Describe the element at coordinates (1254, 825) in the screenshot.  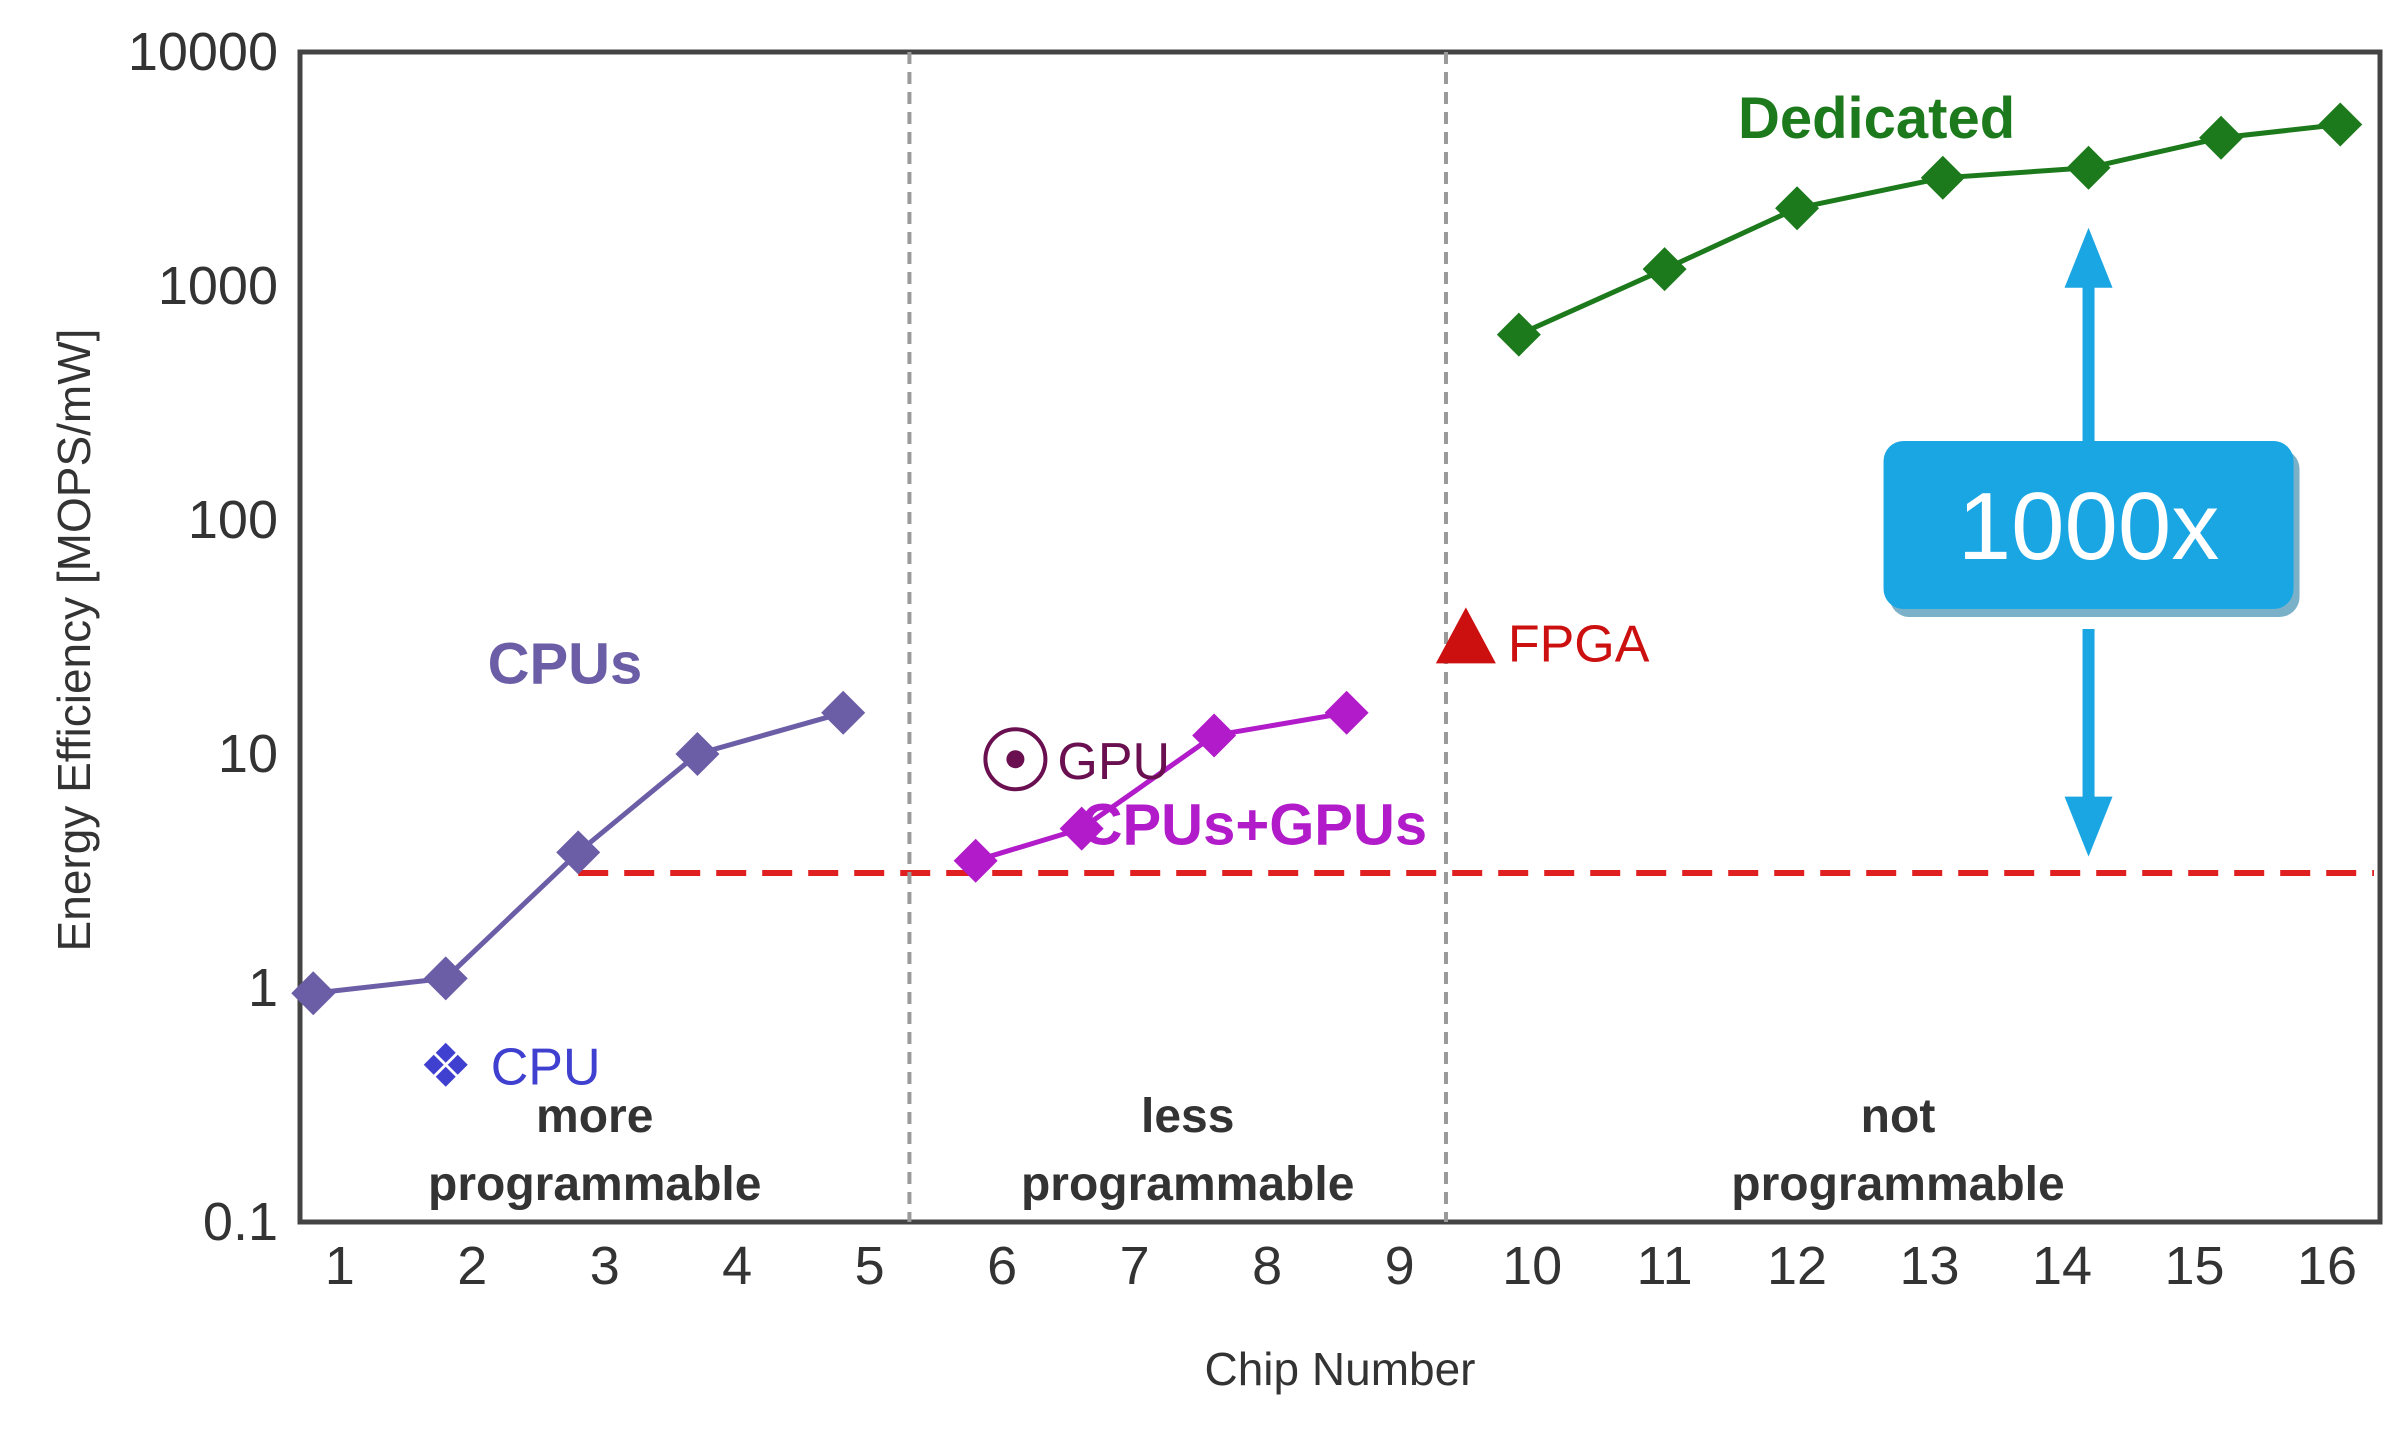
I see `CPUs+GPUs-series-label: CPUs+GPUs` at that location.